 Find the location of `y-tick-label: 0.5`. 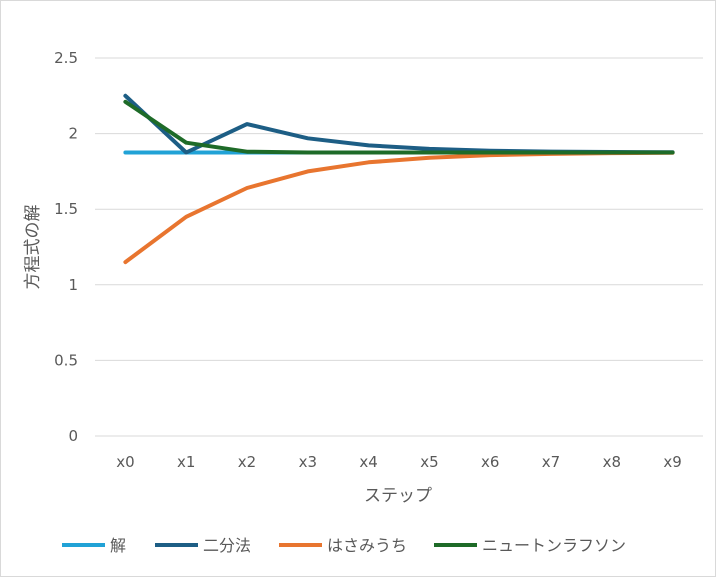

y-tick-label: 0.5 is located at coordinates (66, 360).